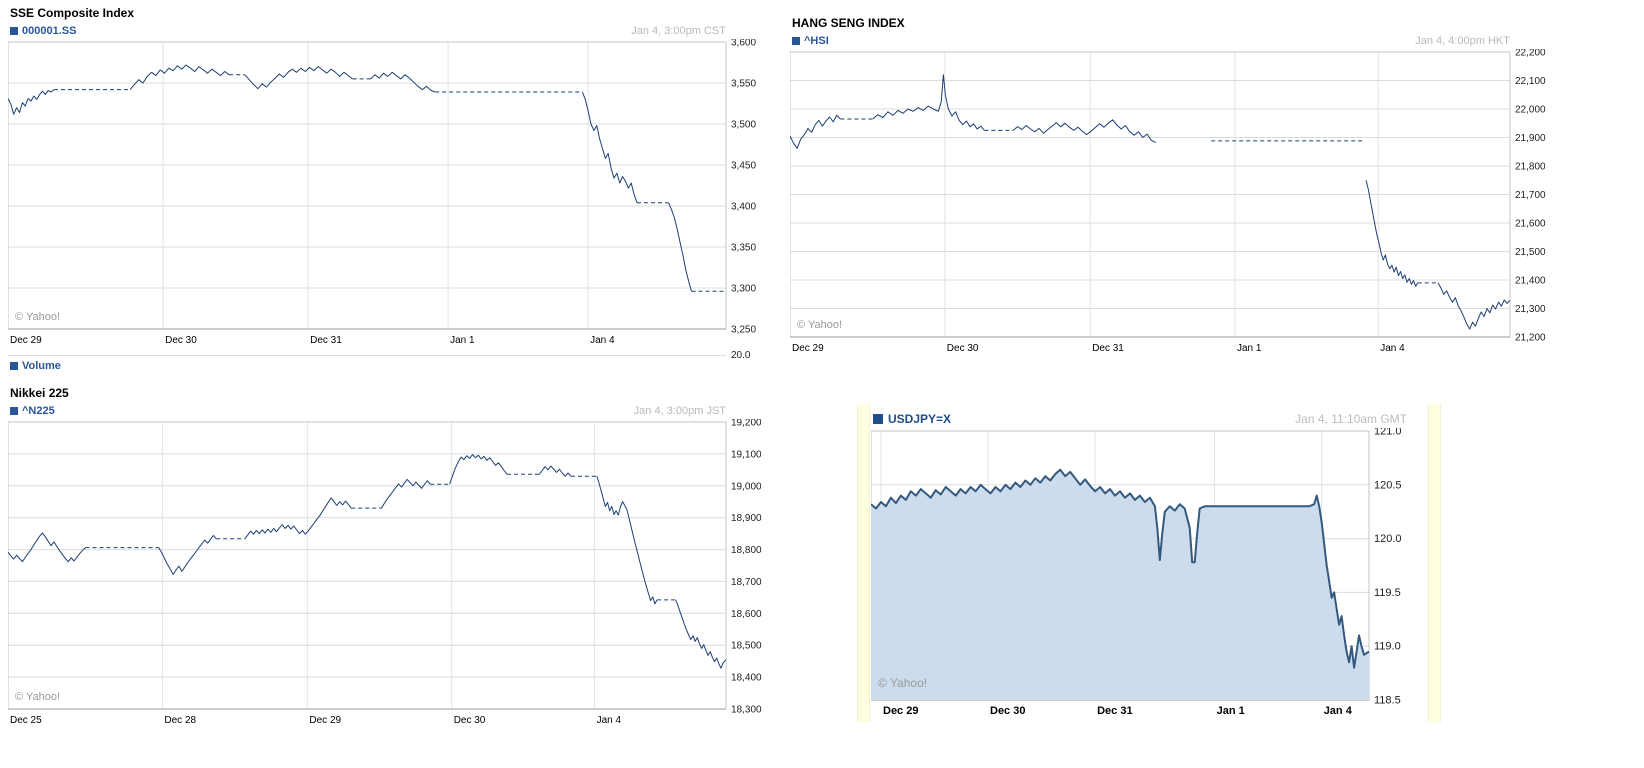 The image size is (1644, 768). What do you see at coordinates (678, 30) in the screenshot?
I see `chart-timestamp: Jan 4, 3:00pm CST` at bounding box center [678, 30].